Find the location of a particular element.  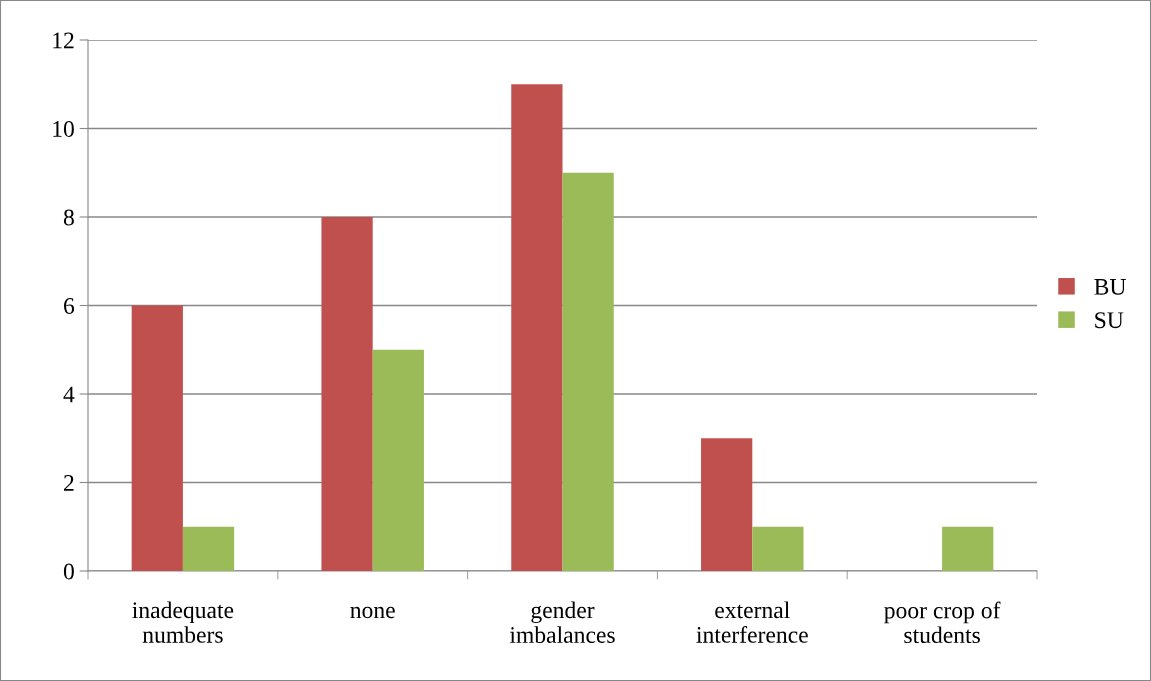

x-tick-label: inadequate numbers is located at coordinates (183, 622).